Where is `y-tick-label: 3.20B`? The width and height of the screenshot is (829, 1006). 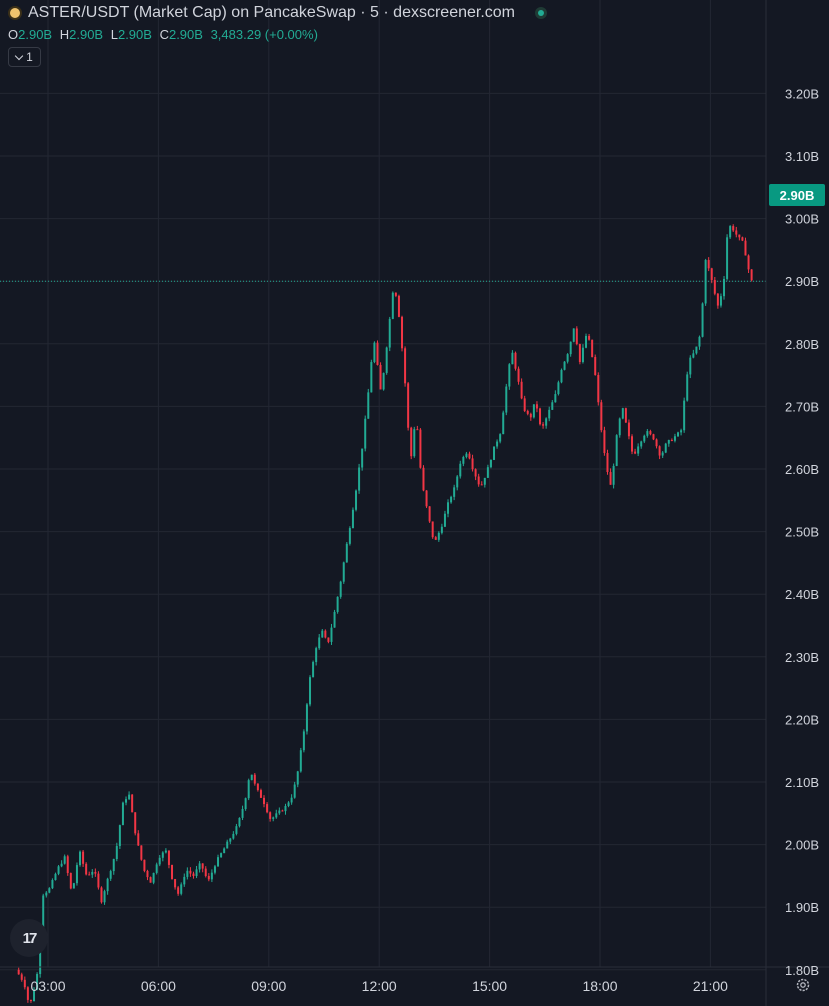
y-tick-label: 3.20B is located at coordinates (802, 93).